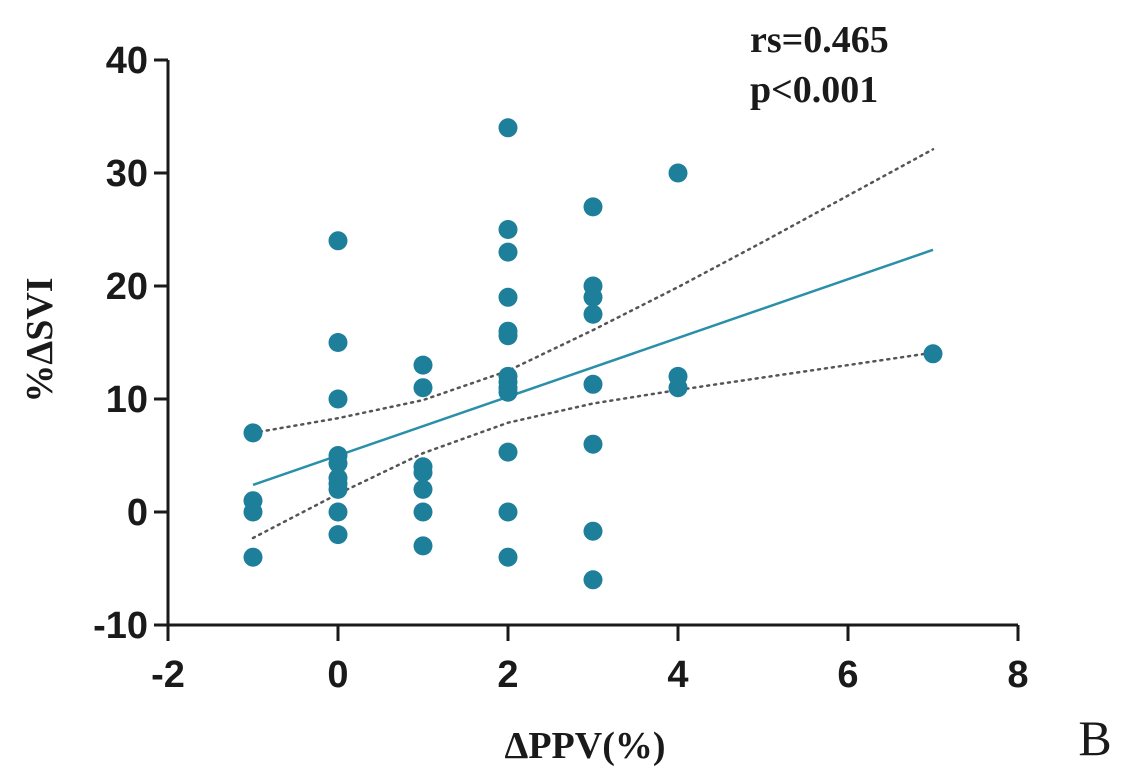 This screenshot has width=1140, height=768. What do you see at coordinates (677, 675) in the screenshot?
I see `x-tick-label: 4` at bounding box center [677, 675].